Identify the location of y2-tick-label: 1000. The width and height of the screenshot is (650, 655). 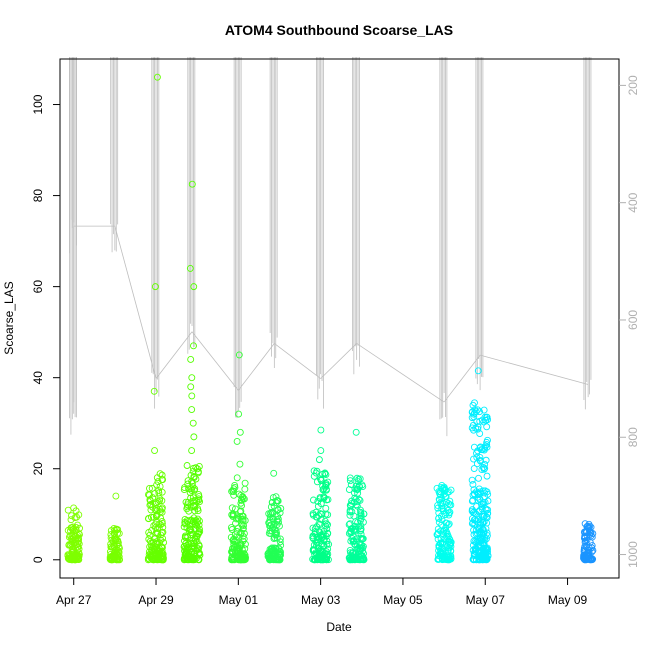
(633, 554).